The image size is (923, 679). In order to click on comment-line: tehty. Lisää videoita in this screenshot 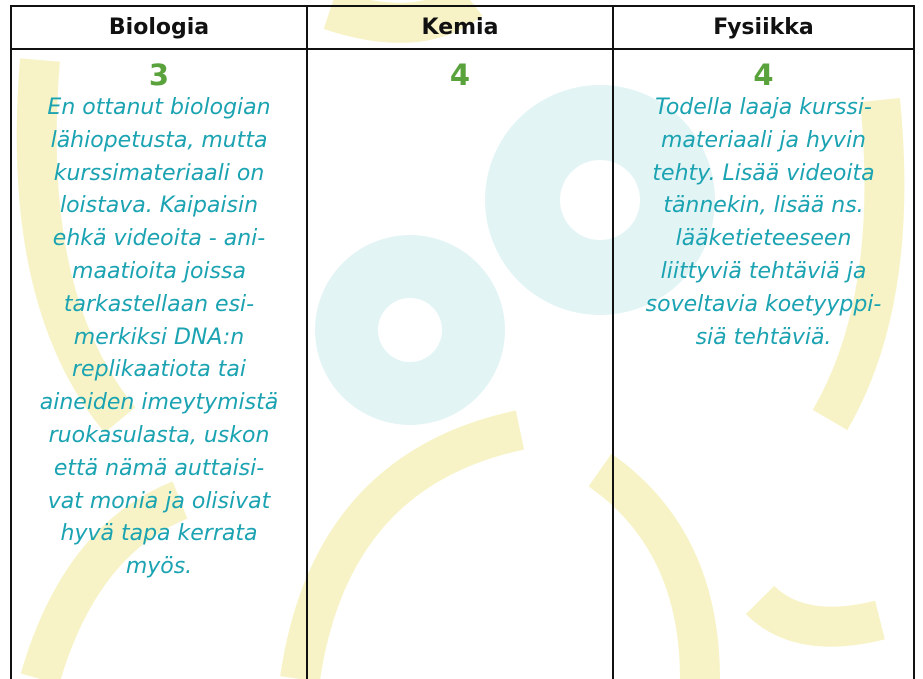, I will do `click(763, 173)`.